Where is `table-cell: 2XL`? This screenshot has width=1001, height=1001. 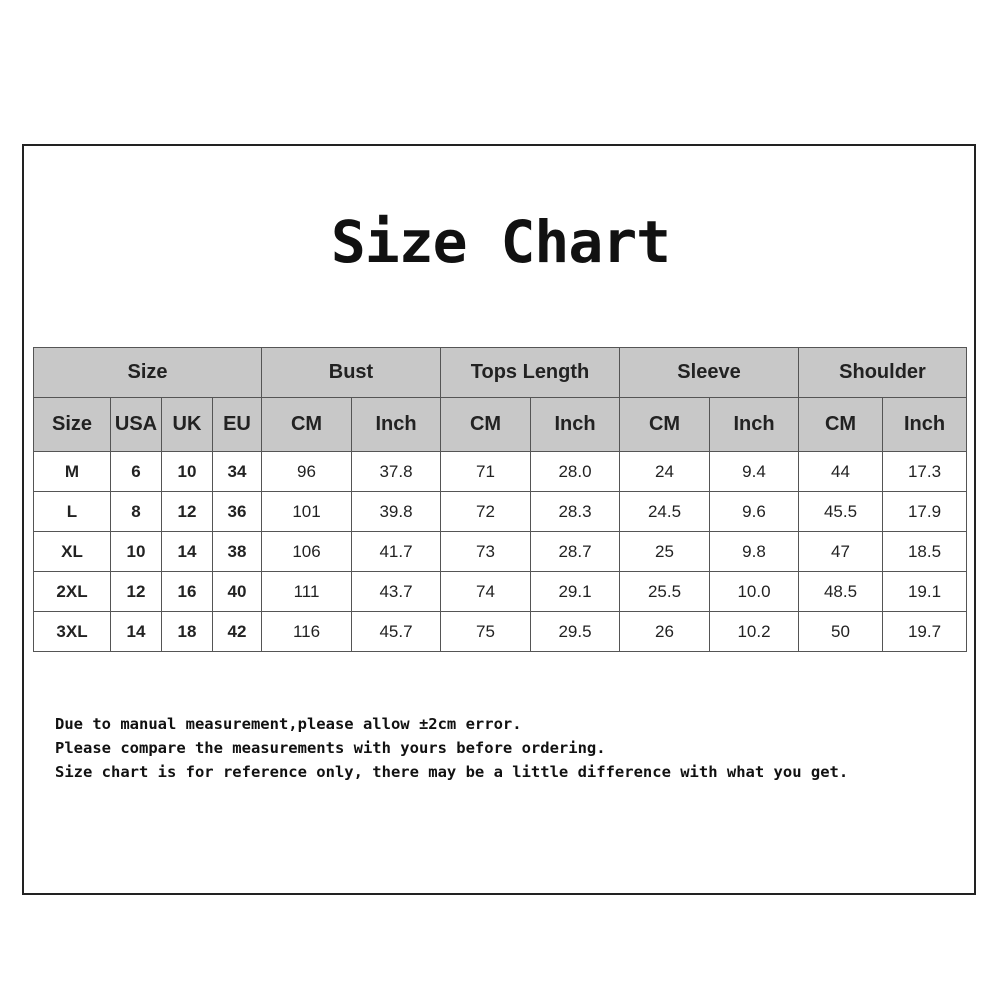 table-cell: 2XL is located at coordinates (72, 591).